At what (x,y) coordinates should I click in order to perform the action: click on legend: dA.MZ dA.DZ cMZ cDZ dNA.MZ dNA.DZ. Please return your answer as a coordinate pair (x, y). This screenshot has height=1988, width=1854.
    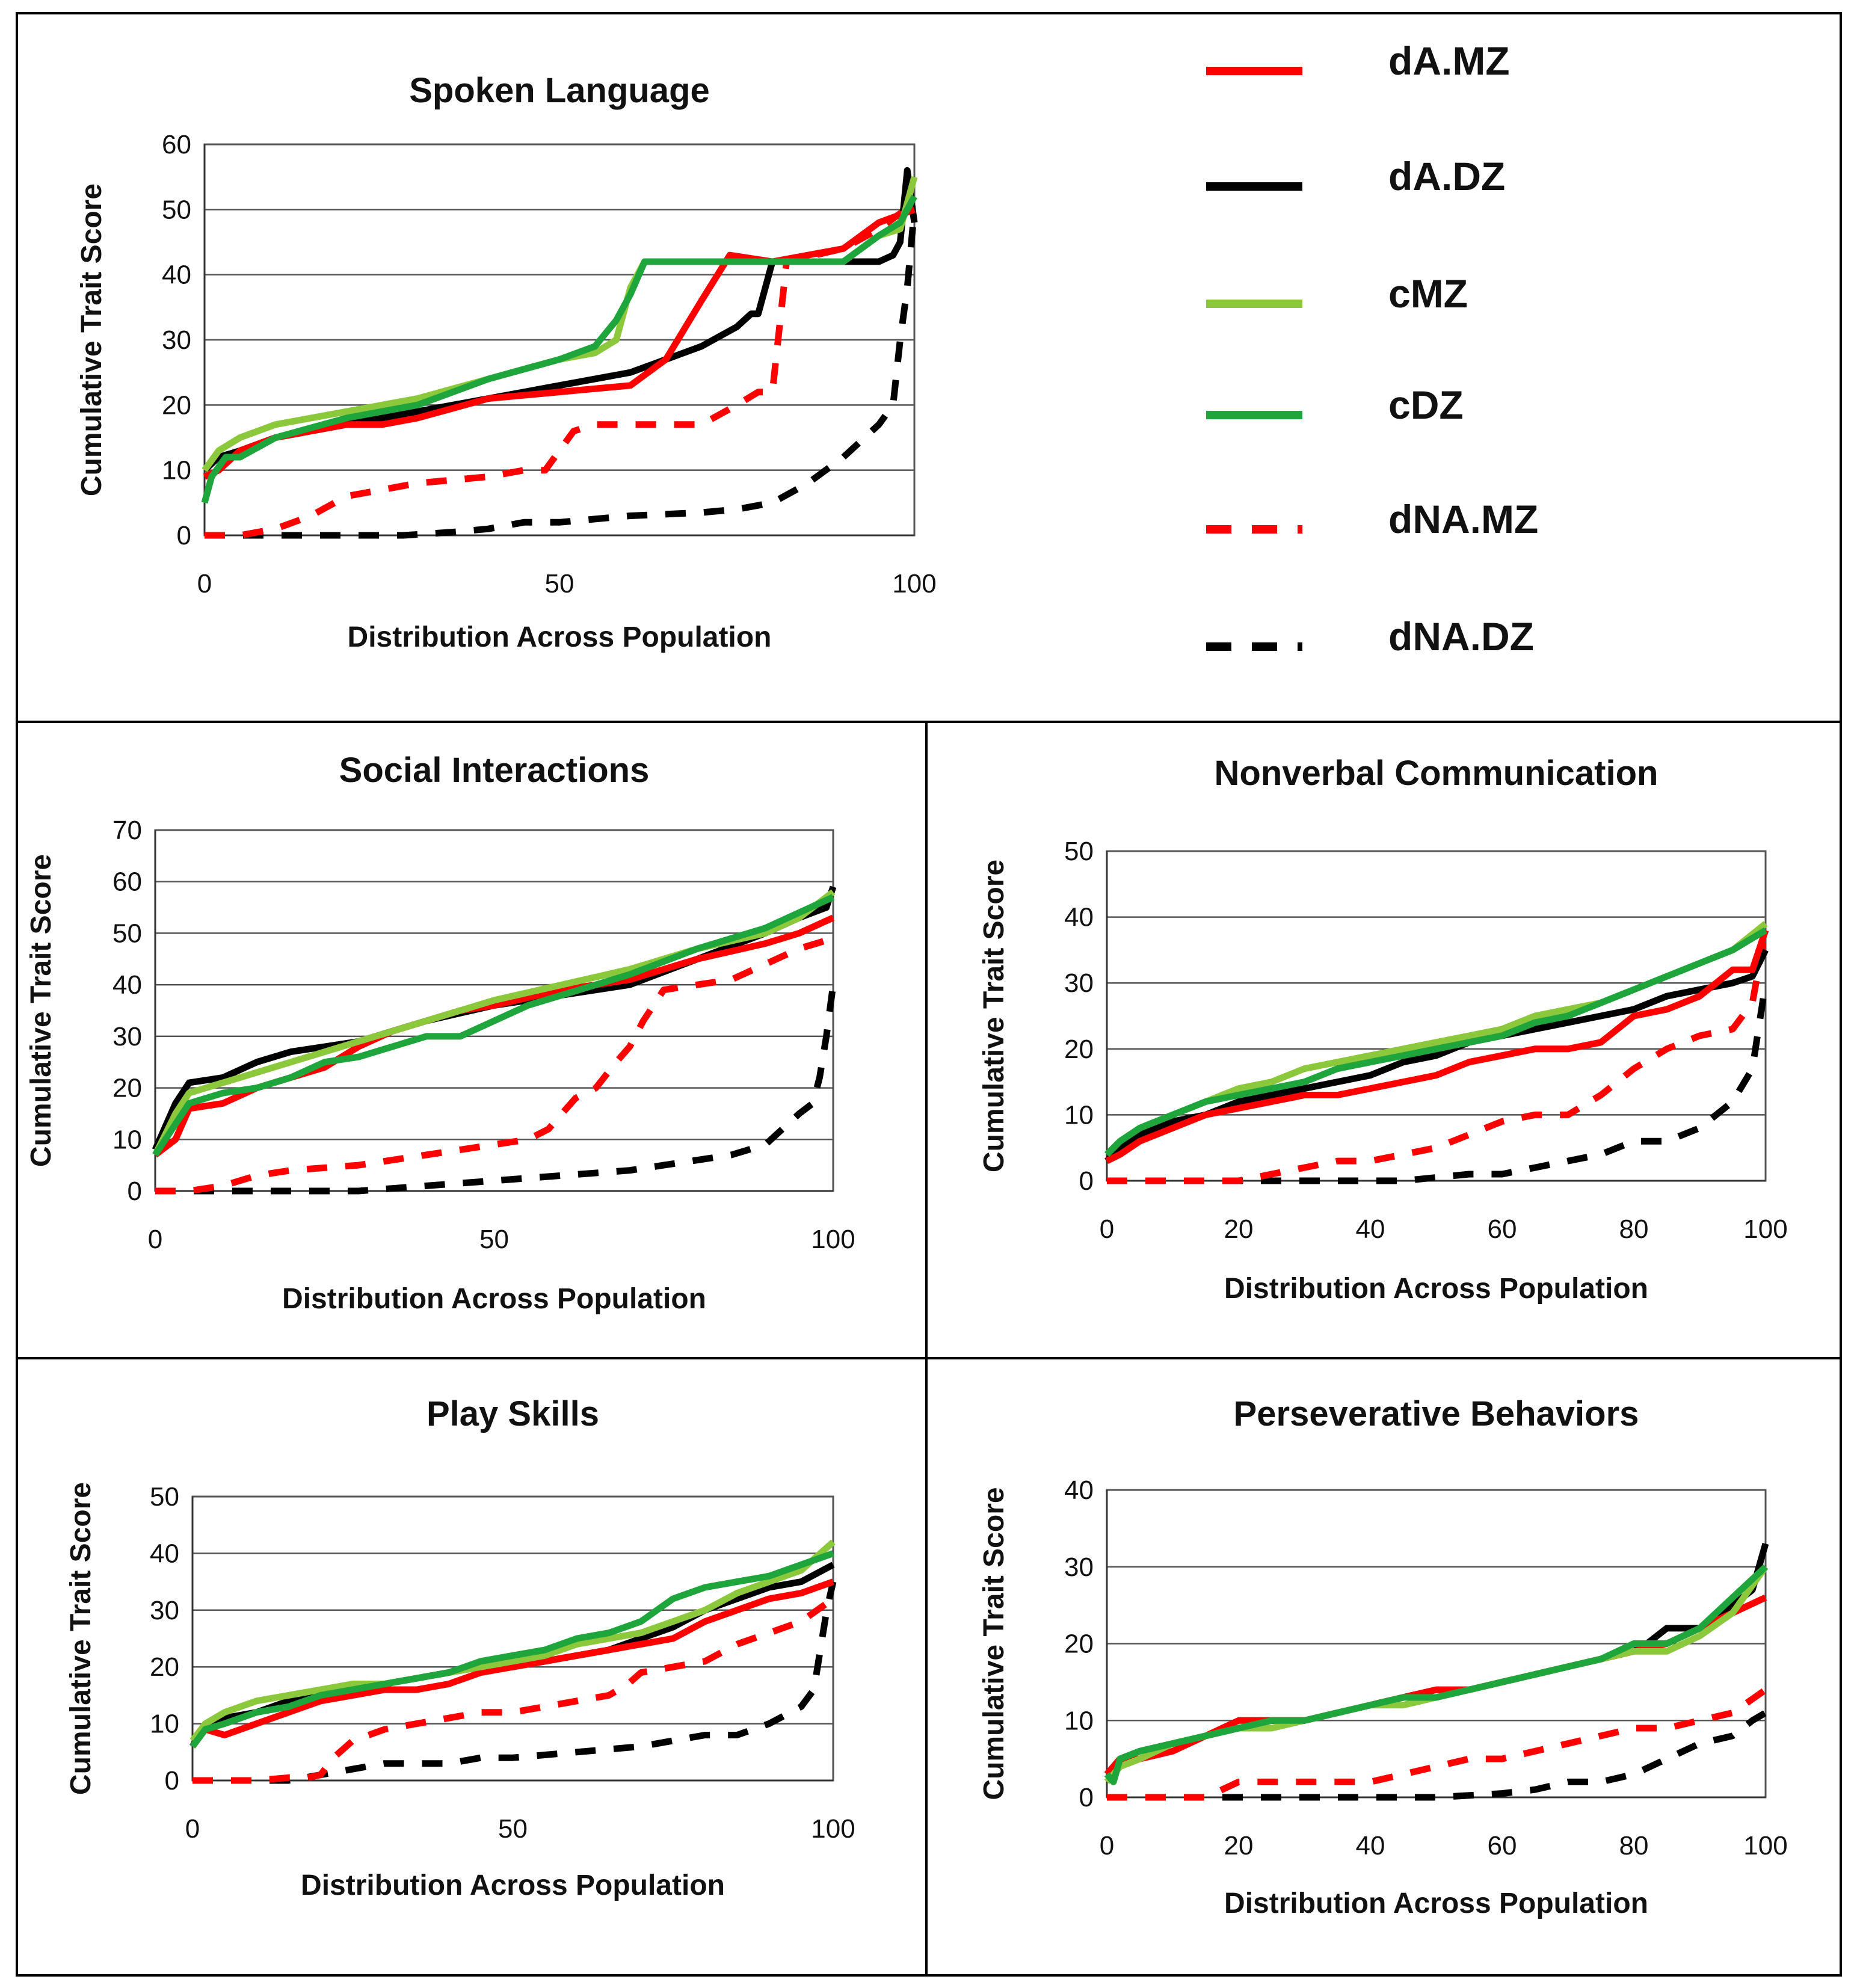
    Looking at the image, I should click on (1372, 348).